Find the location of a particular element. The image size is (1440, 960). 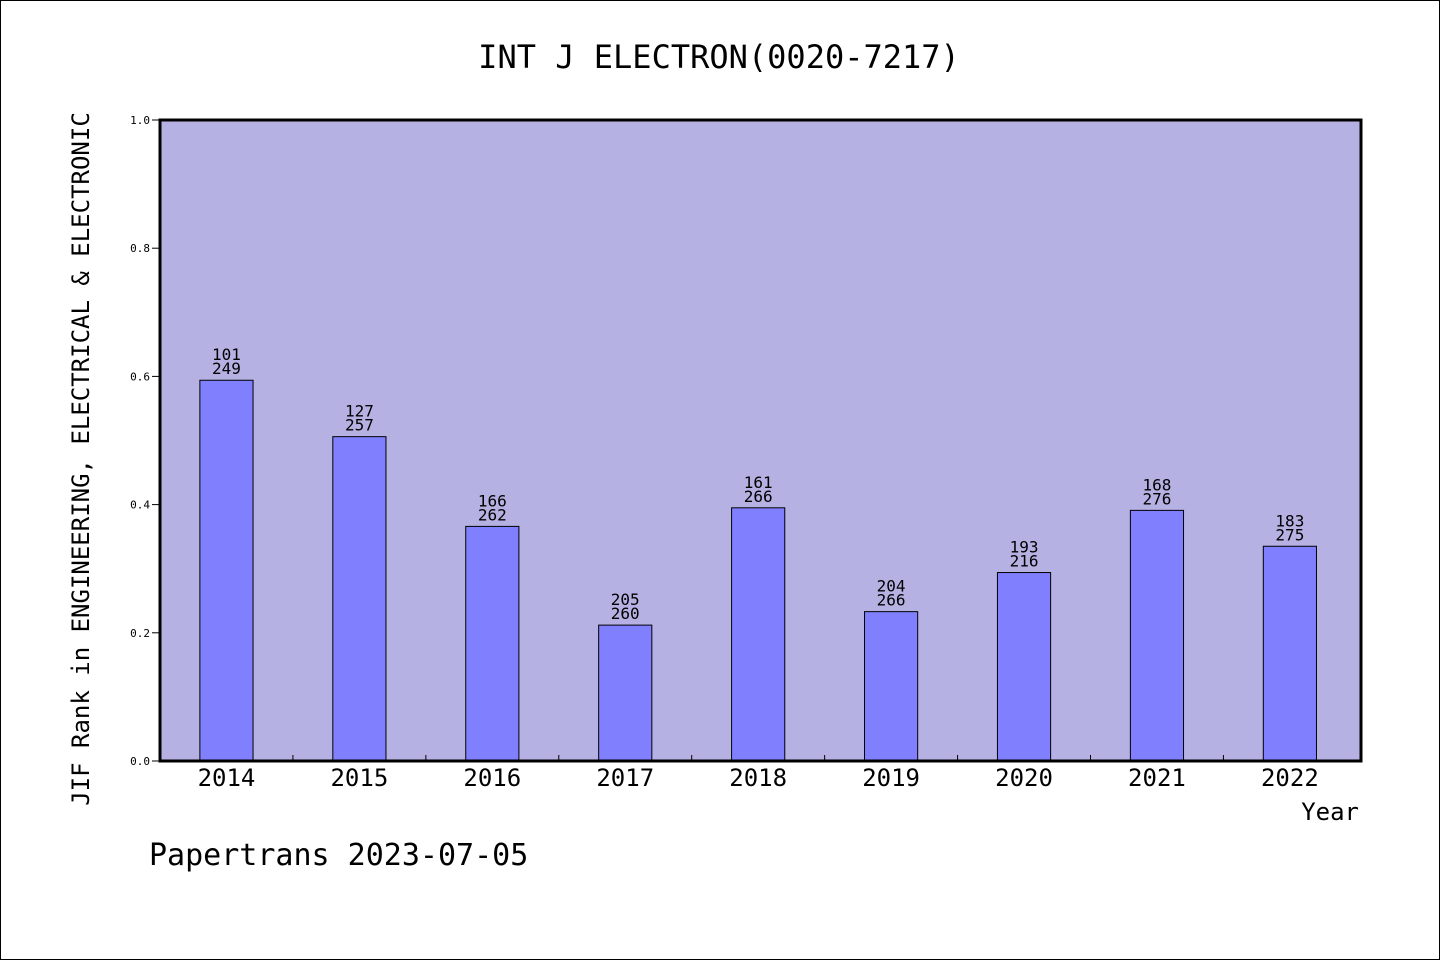

y-tick-label: 0.6 is located at coordinates (140, 376).